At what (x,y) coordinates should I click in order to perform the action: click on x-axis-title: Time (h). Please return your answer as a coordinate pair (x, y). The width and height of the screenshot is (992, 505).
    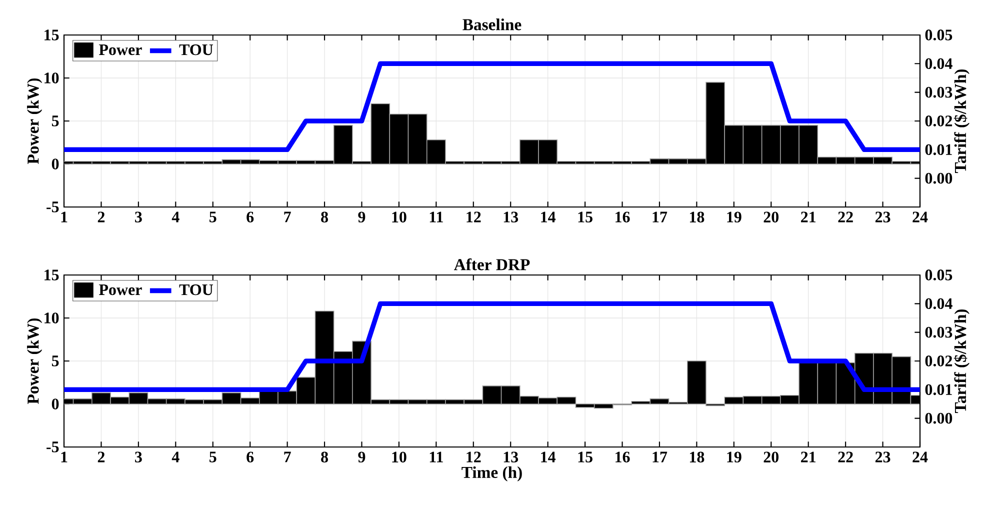
    Looking at the image, I should click on (492, 474).